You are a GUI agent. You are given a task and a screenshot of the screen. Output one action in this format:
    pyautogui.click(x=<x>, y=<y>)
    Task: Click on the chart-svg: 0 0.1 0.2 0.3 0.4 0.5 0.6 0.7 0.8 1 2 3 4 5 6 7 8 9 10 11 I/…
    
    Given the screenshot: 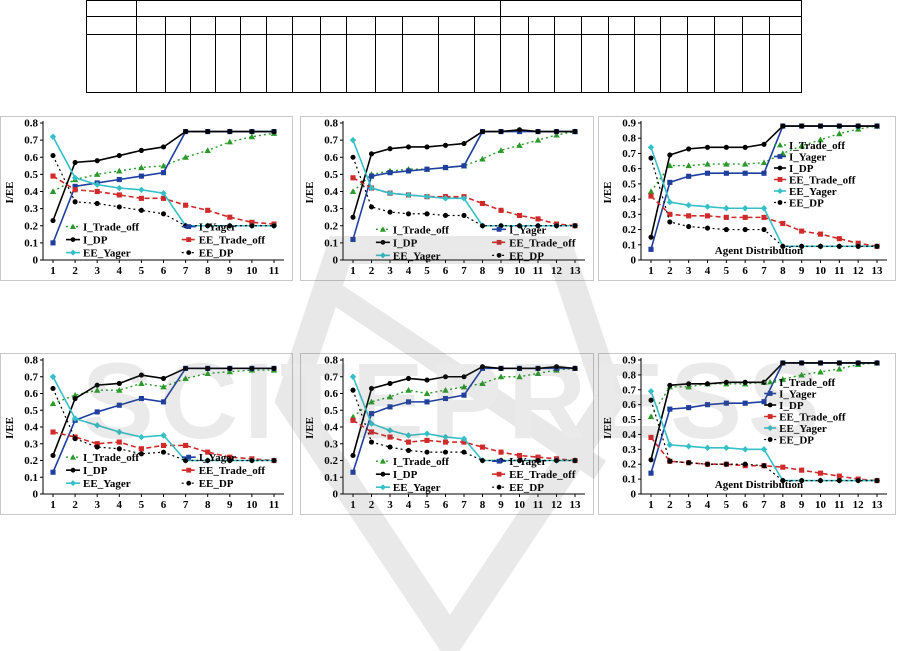 What is the action you would take?
    pyautogui.click(x=144, y=433)
    